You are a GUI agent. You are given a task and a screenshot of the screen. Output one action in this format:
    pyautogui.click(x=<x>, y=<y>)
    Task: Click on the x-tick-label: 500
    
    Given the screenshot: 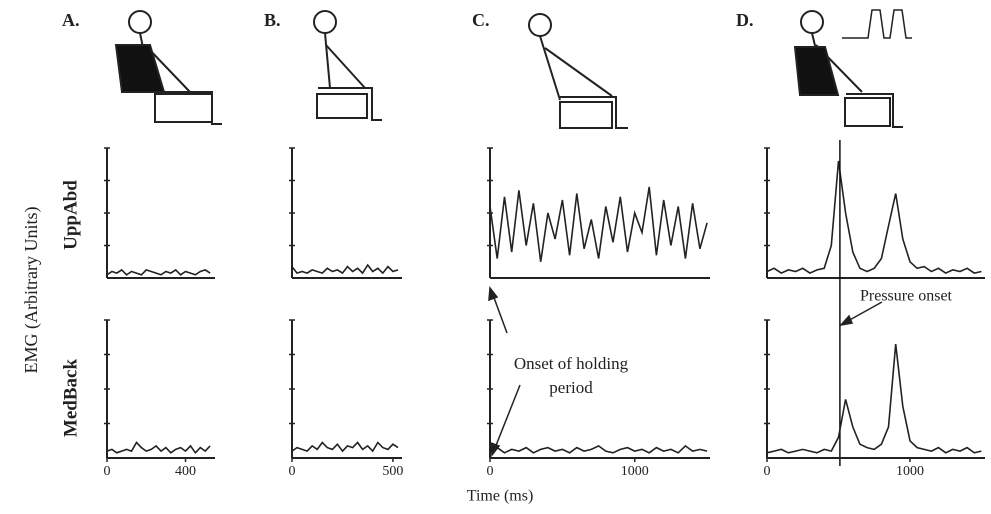 What is the action you would take?
    pyautogui.click(x=392, y=471)
    